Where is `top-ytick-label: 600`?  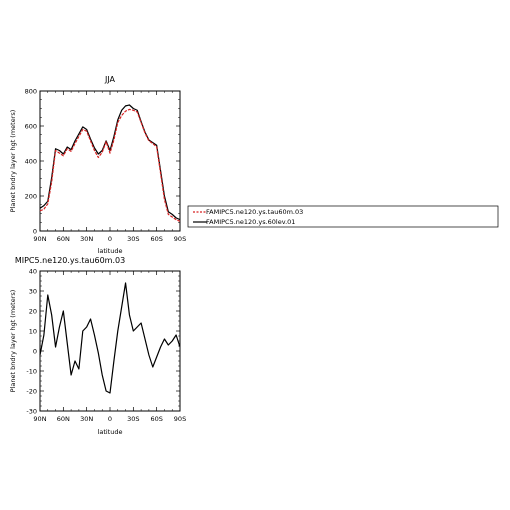
top-ytick-label: 600 is located at coordinates (31, 126).